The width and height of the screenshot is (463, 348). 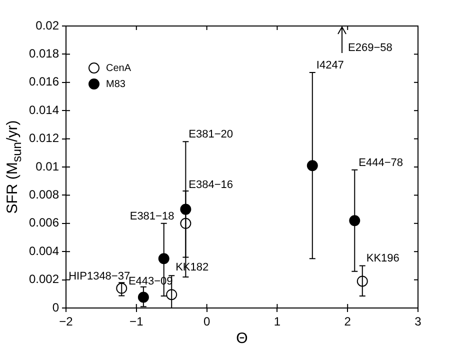 What do you see at coordinates (152, 216) in the screenshot?
I see `annotation: E381−18` at bounding box center [152, 216].